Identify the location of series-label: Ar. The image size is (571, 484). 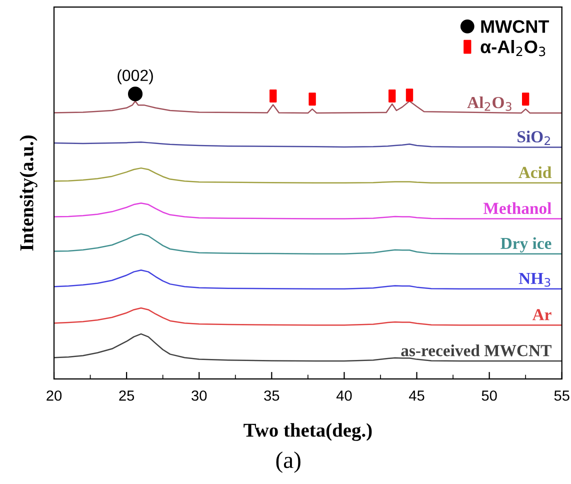
(542, 314).